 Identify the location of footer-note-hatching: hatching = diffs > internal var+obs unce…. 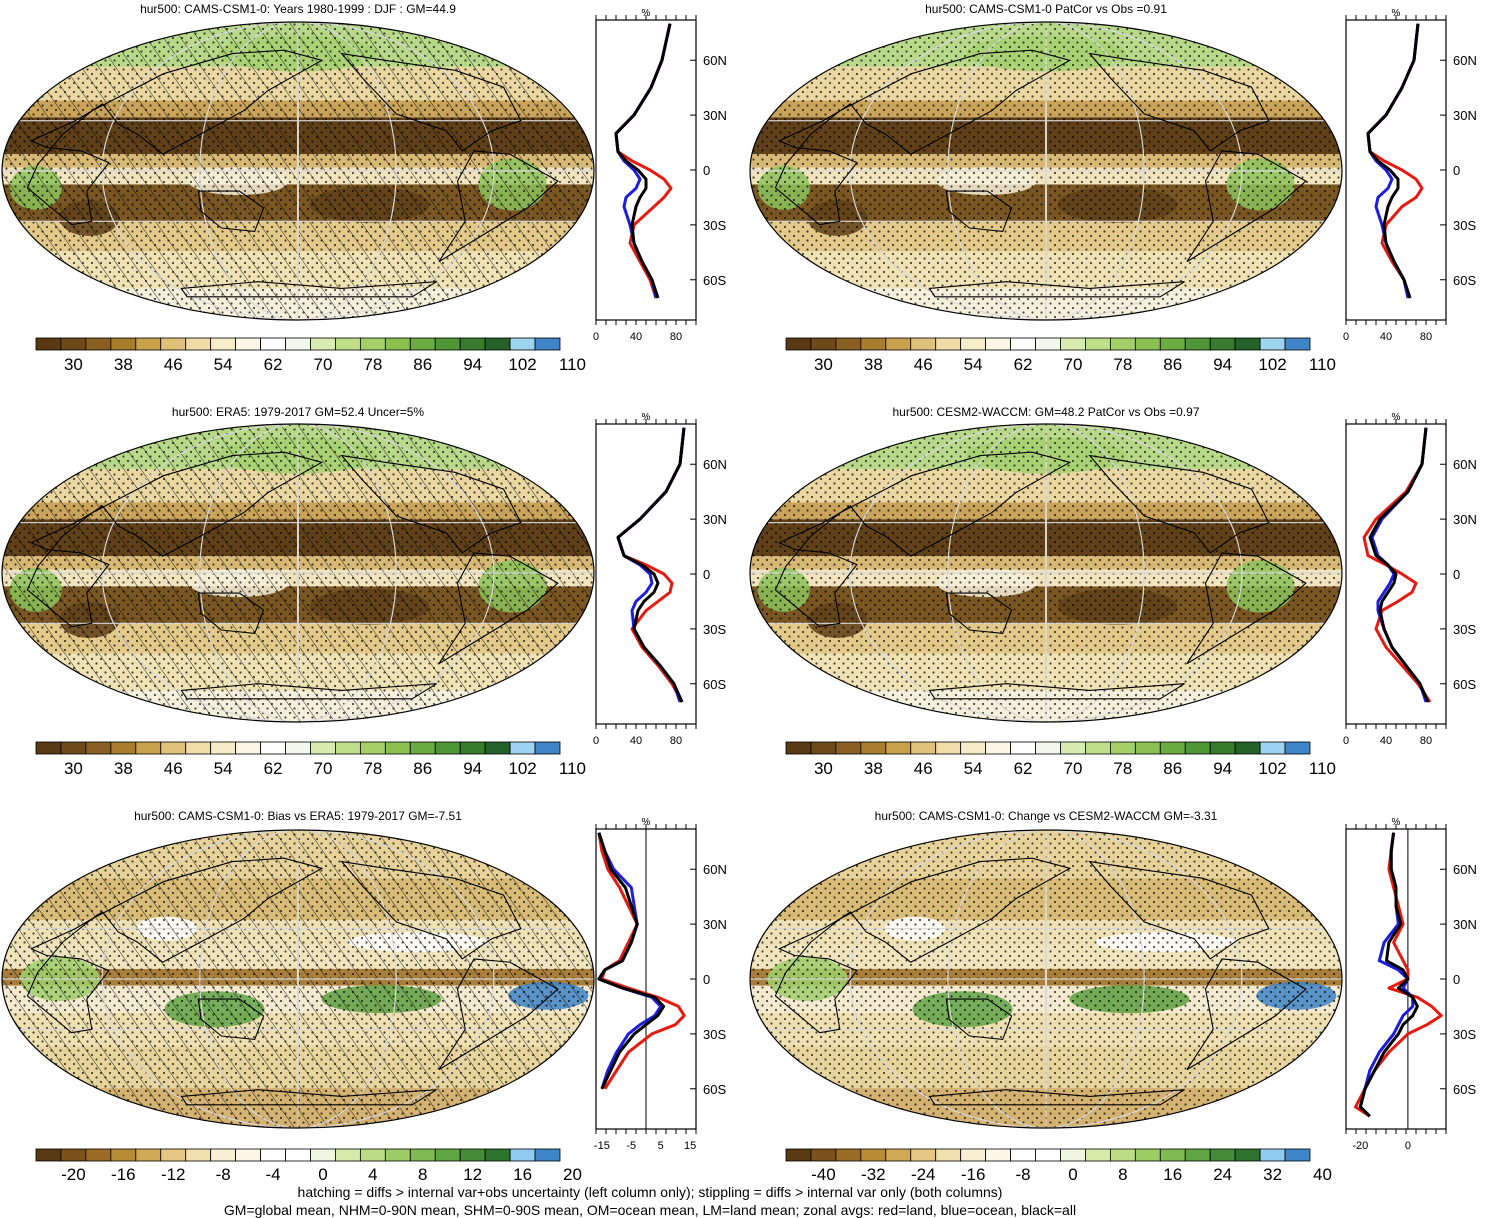
(650, 1192).